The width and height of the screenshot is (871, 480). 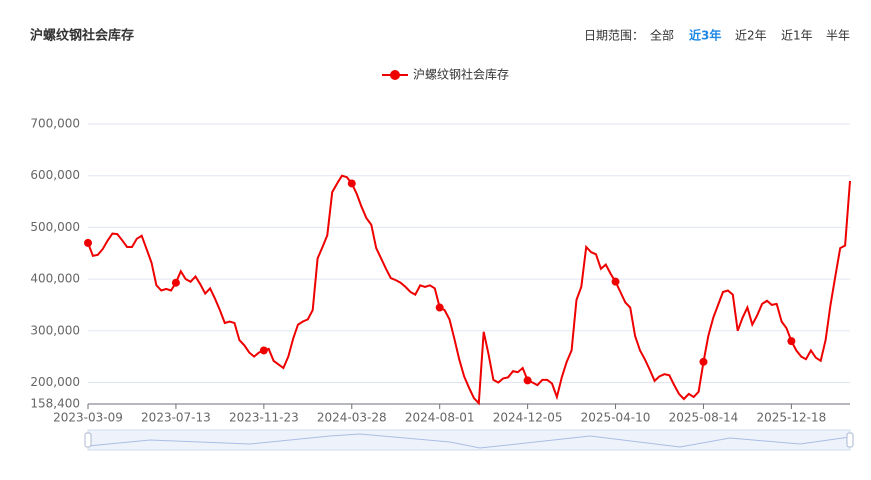 What do you see at coordinates (705, 35) in the screenshot?
I see `range-option: 近3年` at bounding box center [705, 35].